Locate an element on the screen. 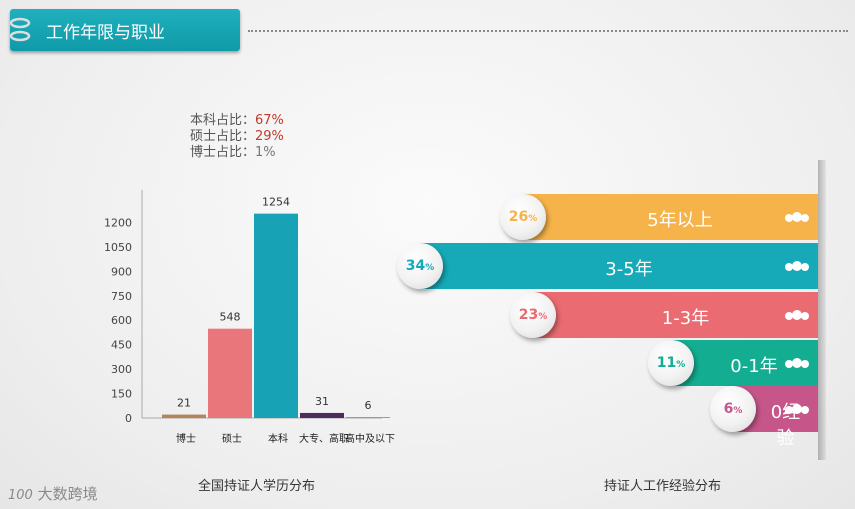 This screenshot has width=855, height=509. experience-percent-value: 6 is located at coordinates (728, 409).